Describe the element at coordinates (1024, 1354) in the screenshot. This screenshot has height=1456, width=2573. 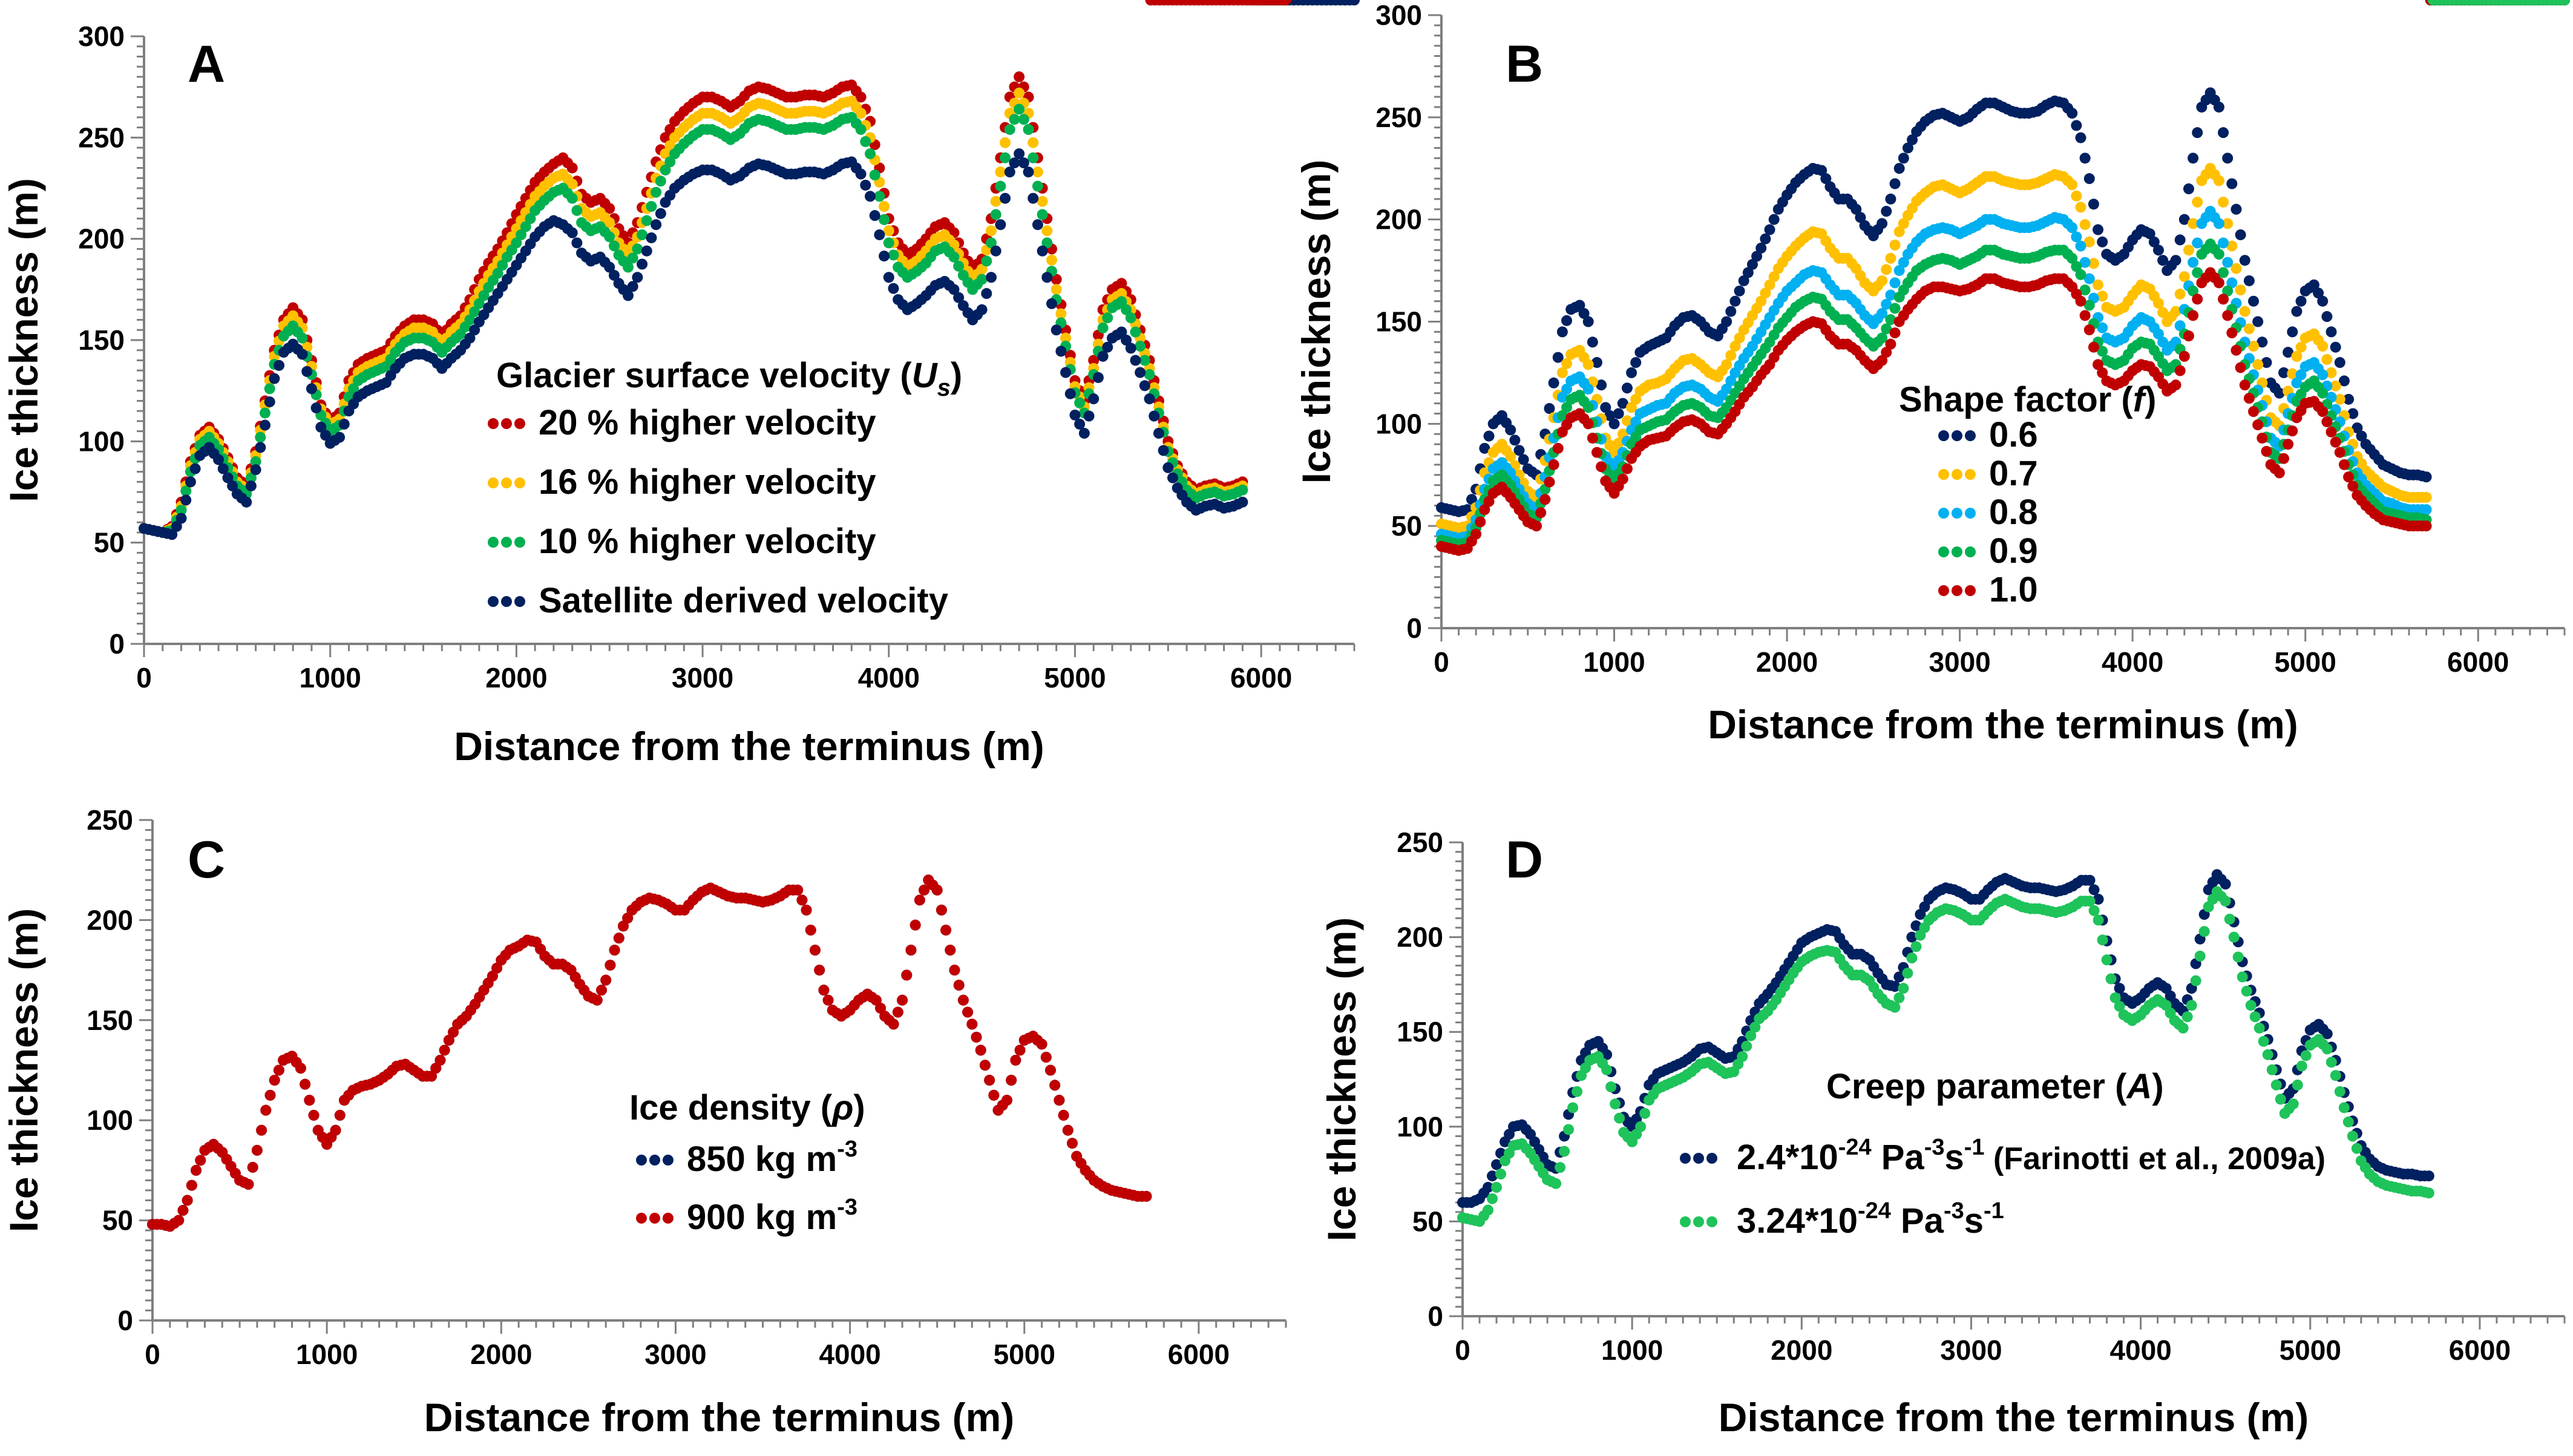
I see `x-tick-label: 5000` at that location.